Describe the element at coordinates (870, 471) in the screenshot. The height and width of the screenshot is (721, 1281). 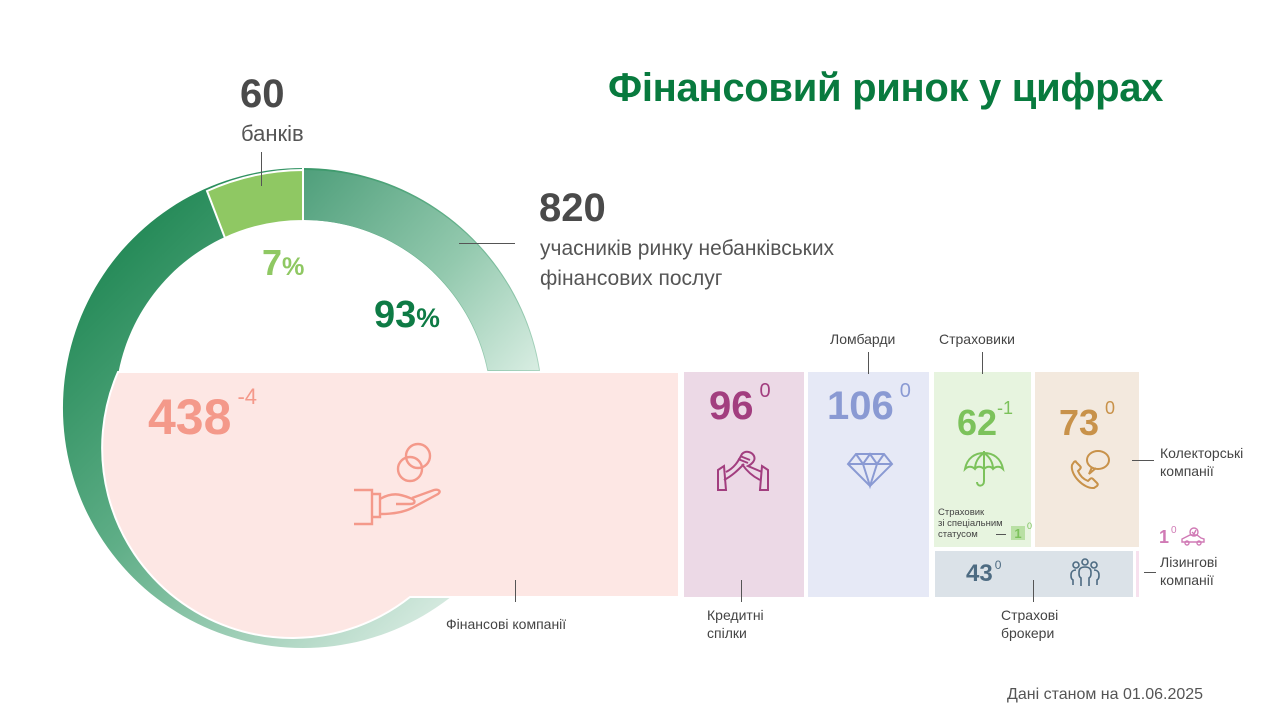
I see `diamond-icon` at that location.